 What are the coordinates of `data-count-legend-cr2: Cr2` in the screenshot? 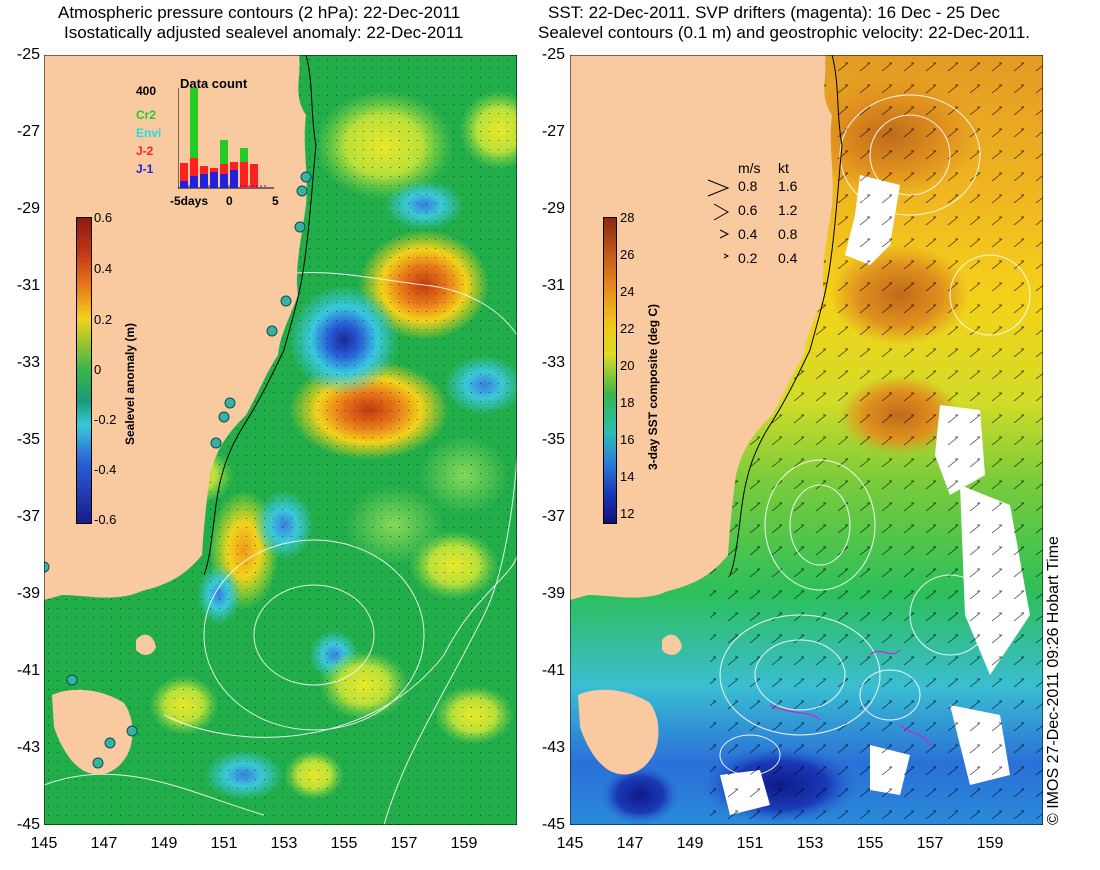 It's located at (146, 115).